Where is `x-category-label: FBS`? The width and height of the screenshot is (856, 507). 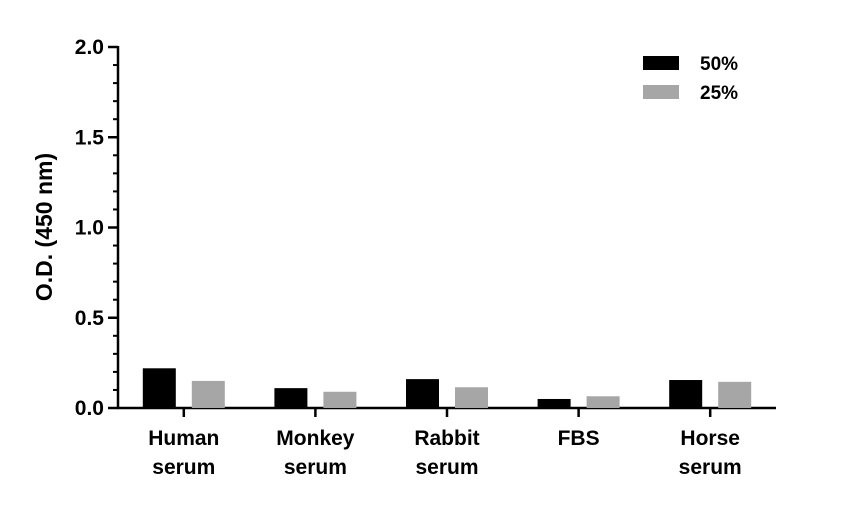
x-category-label: FBS is located at coordinates (579, 438).